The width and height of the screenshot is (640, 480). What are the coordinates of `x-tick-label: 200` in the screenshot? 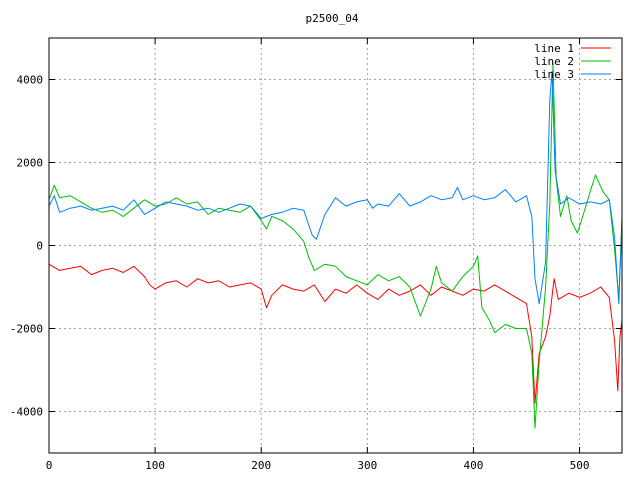 It's located at (261, 465).